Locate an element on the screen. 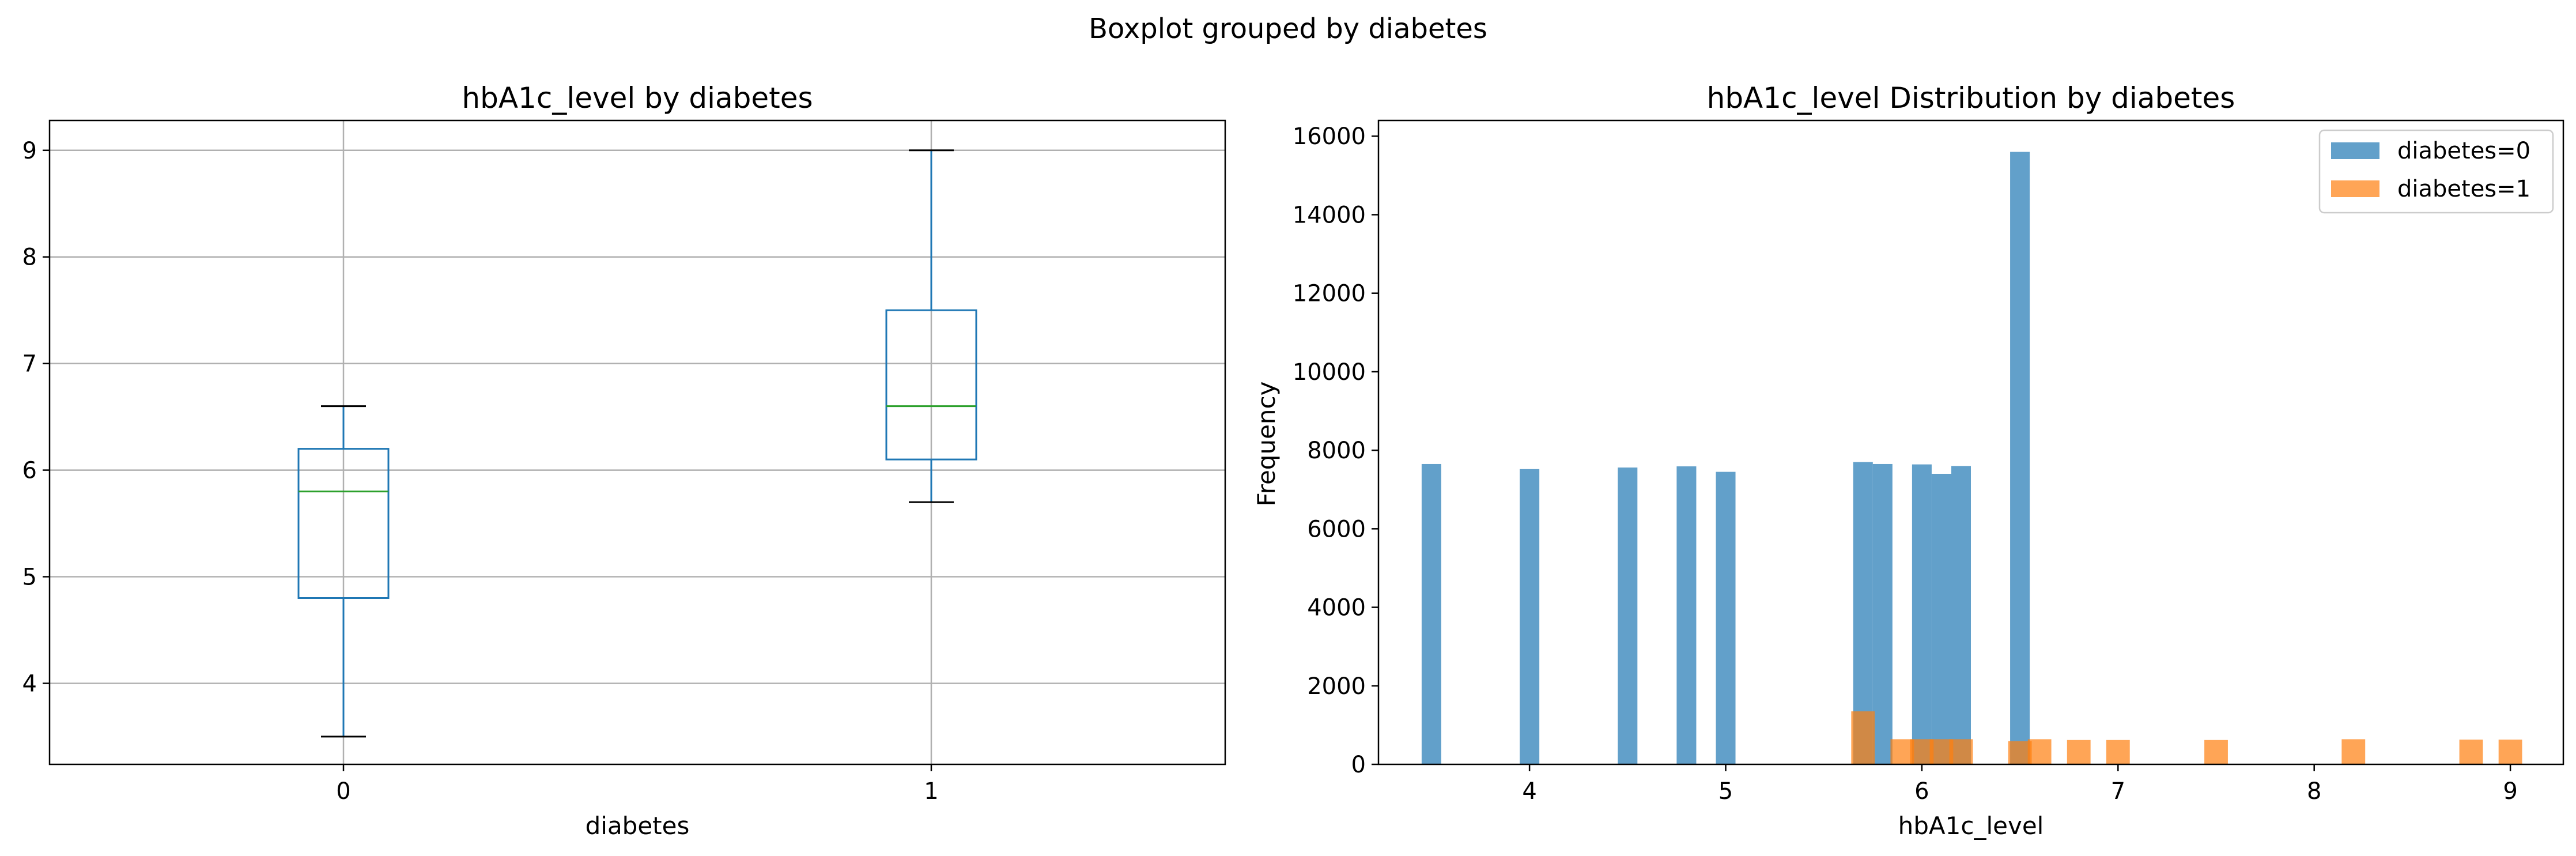 The width and height of the screenshot is (2576, 856). histogram-y-tick-label: 4000 is located at coordinates (1336, 608).